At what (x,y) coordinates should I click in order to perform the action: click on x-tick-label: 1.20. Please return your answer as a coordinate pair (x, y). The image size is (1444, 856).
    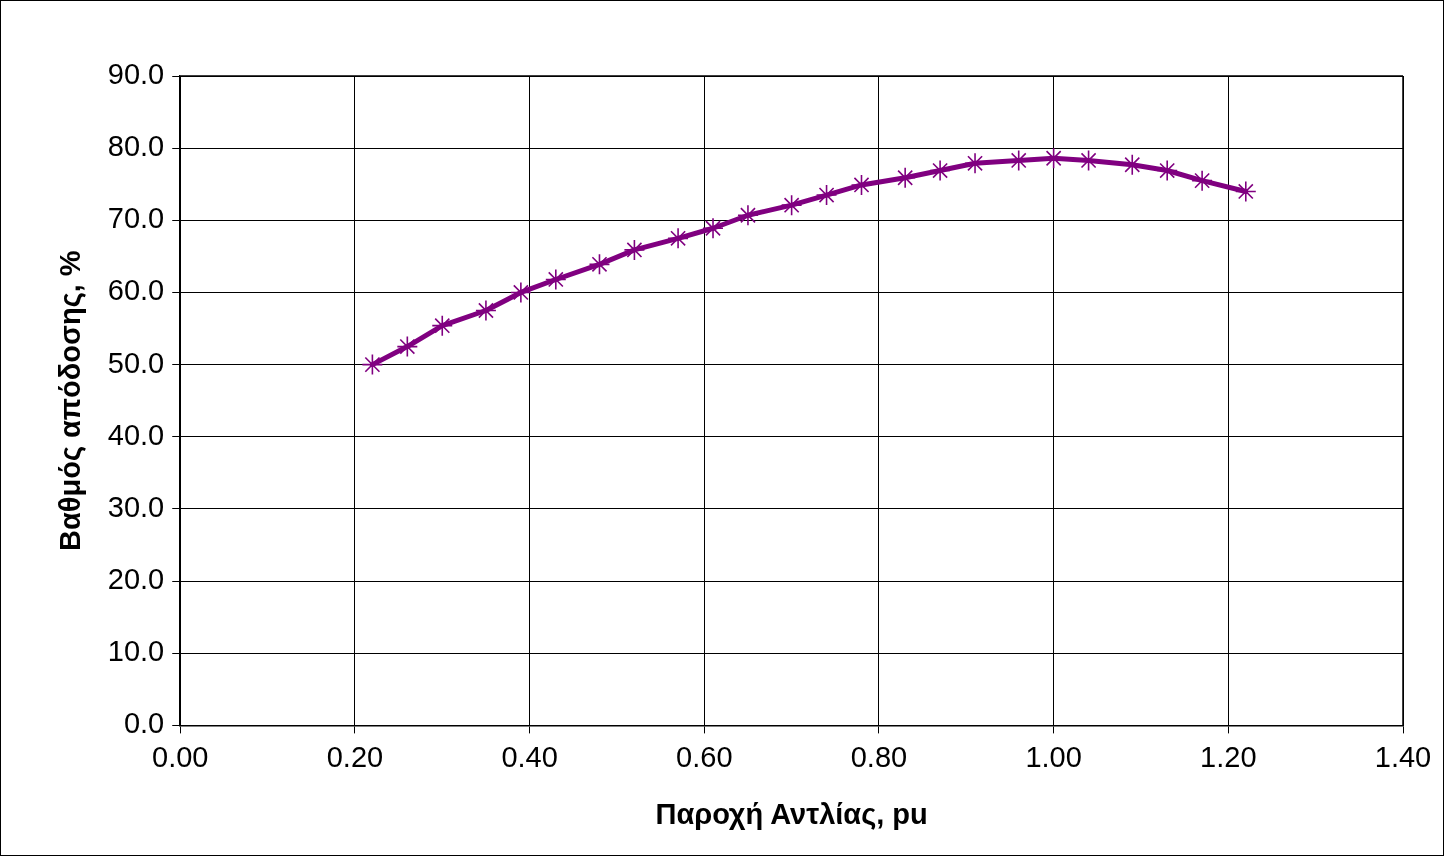
    Looking at the image, I should click on (1228, 756).